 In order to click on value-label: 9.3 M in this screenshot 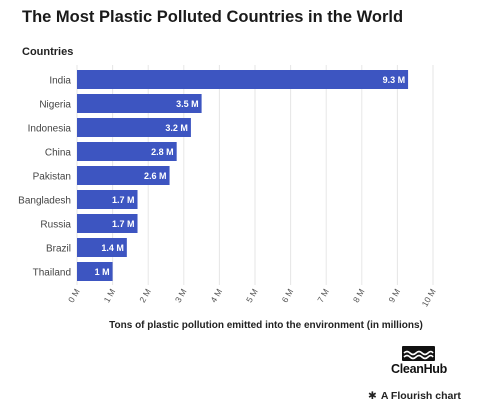, I will do `click(394, 80)`.